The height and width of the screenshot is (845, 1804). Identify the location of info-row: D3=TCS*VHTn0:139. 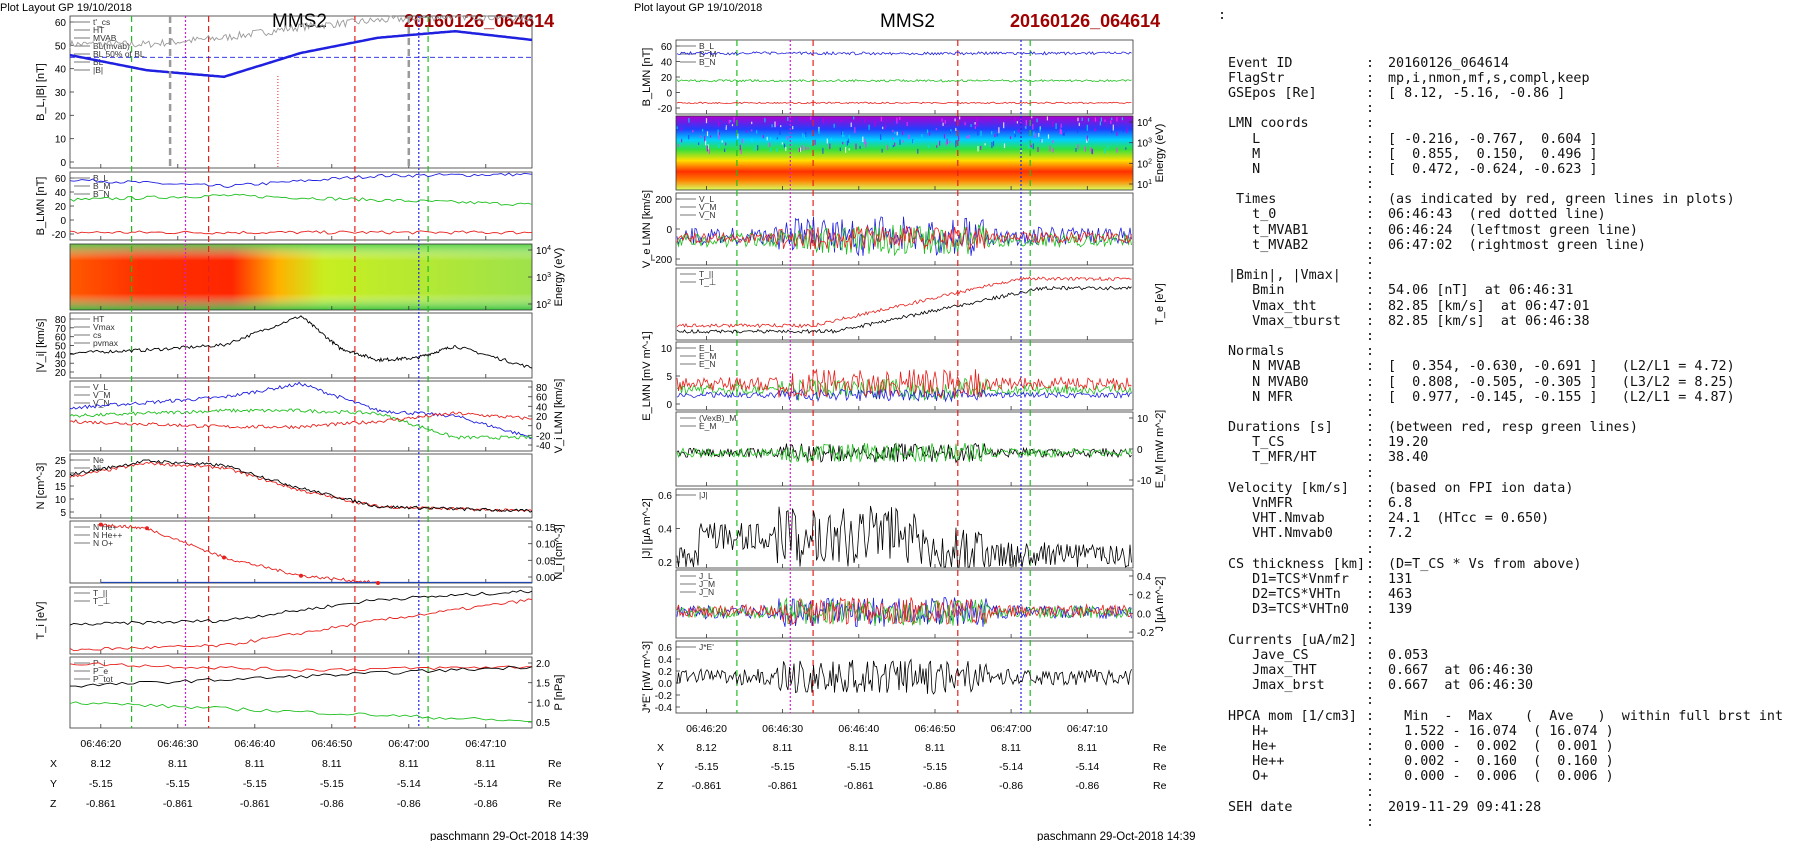
(1505, 609).